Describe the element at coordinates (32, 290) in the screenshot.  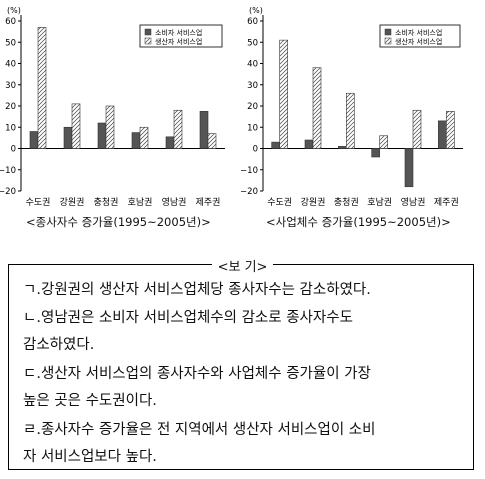
I see `statement-marker: ㄱ.` at that location.